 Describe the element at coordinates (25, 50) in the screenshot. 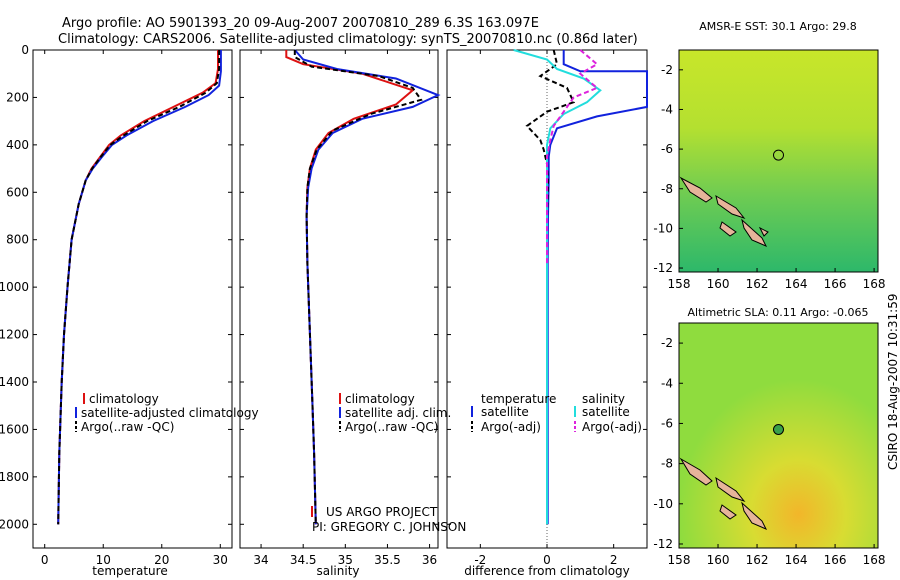

I see `y-tick-label: 0` at that location.